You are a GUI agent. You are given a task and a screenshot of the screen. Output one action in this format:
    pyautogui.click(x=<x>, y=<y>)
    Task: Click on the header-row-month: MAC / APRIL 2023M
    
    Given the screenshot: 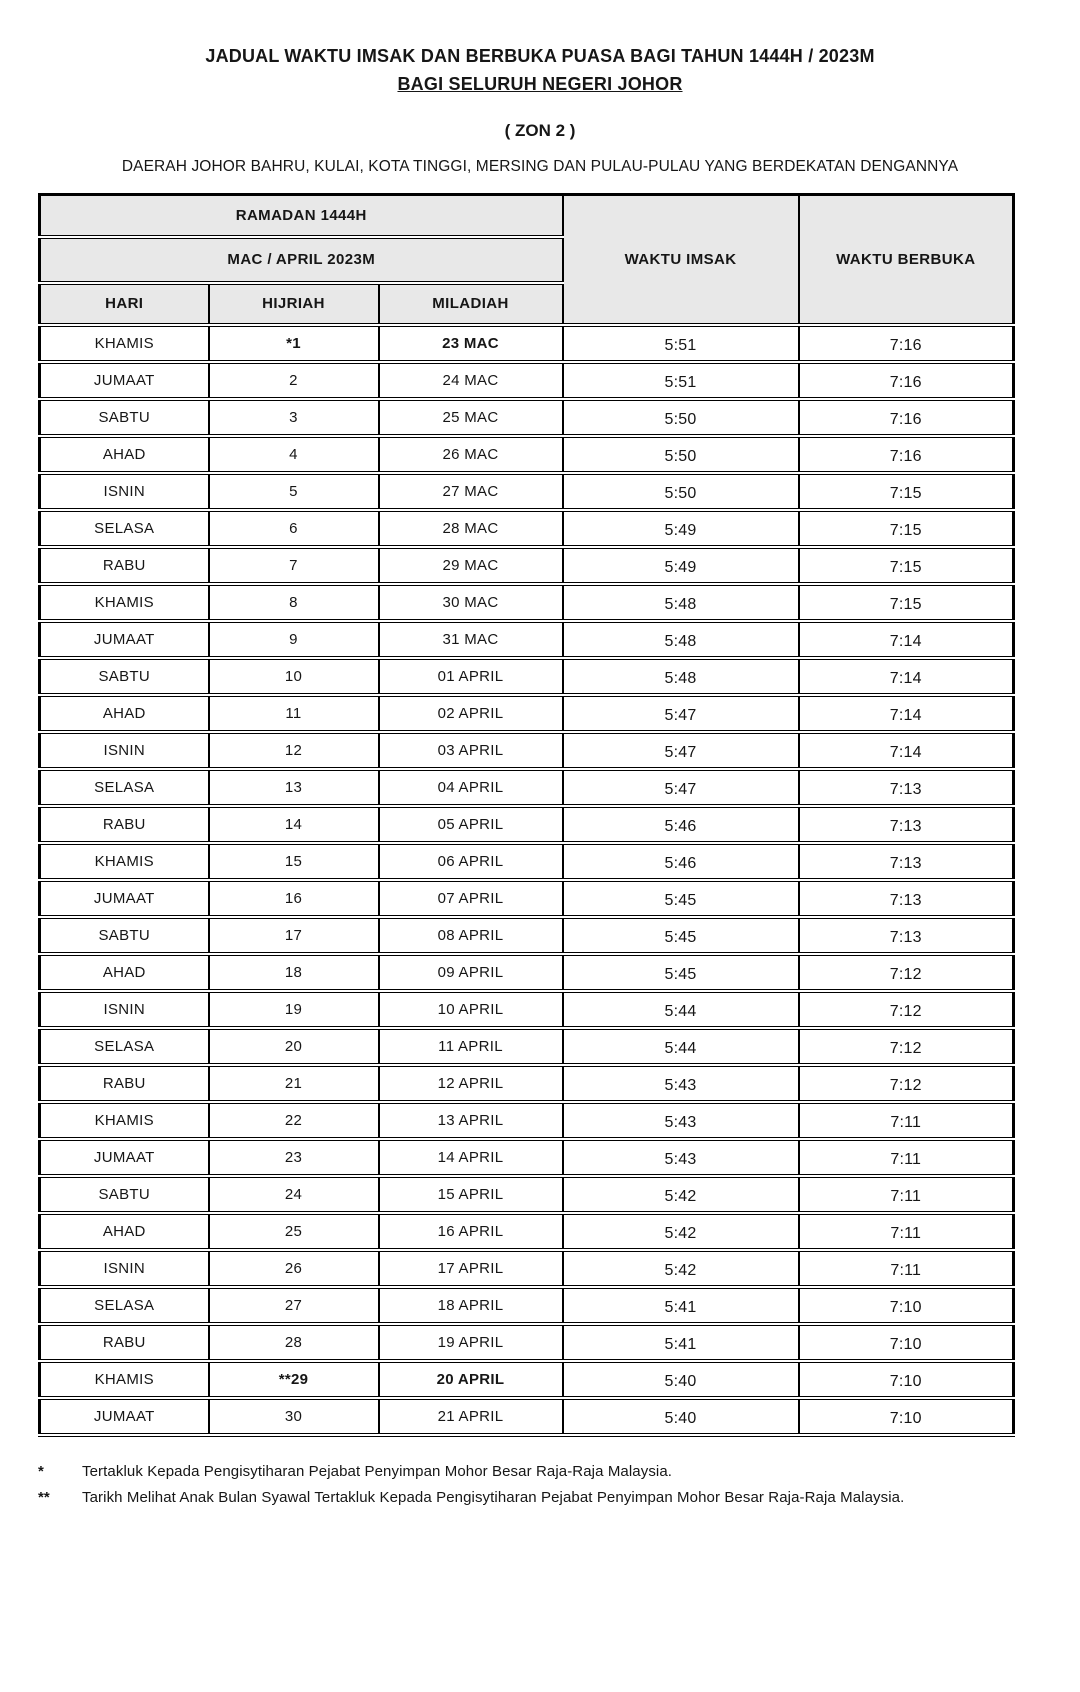 What is the action you would take?
    pyautogui.click(x=526, y=260)
    